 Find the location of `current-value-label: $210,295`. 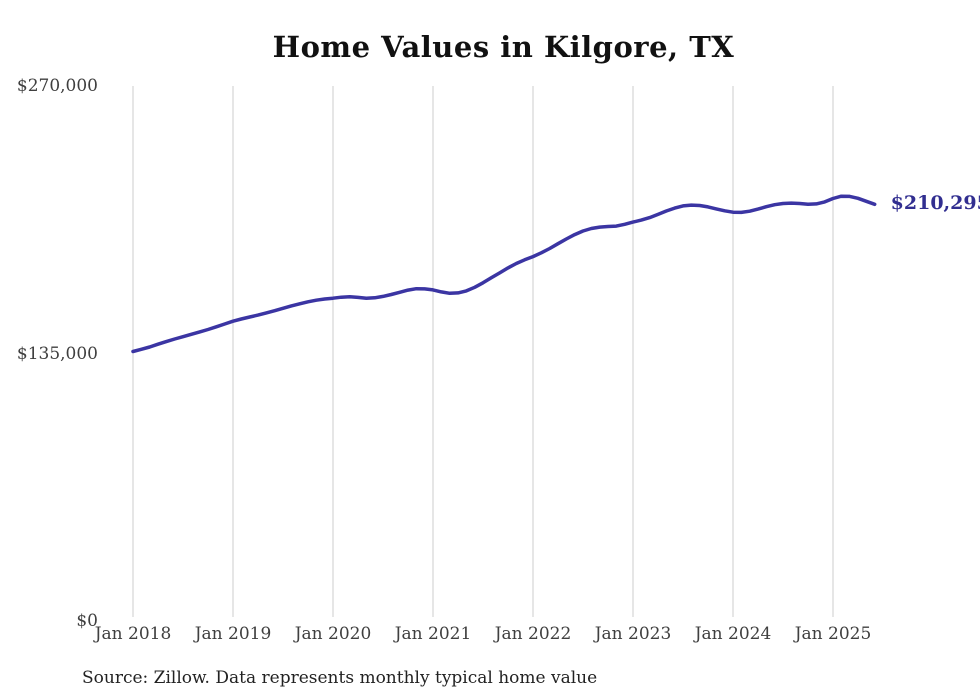

current-value-label: $210,295 is located at coordinates (935, 203).